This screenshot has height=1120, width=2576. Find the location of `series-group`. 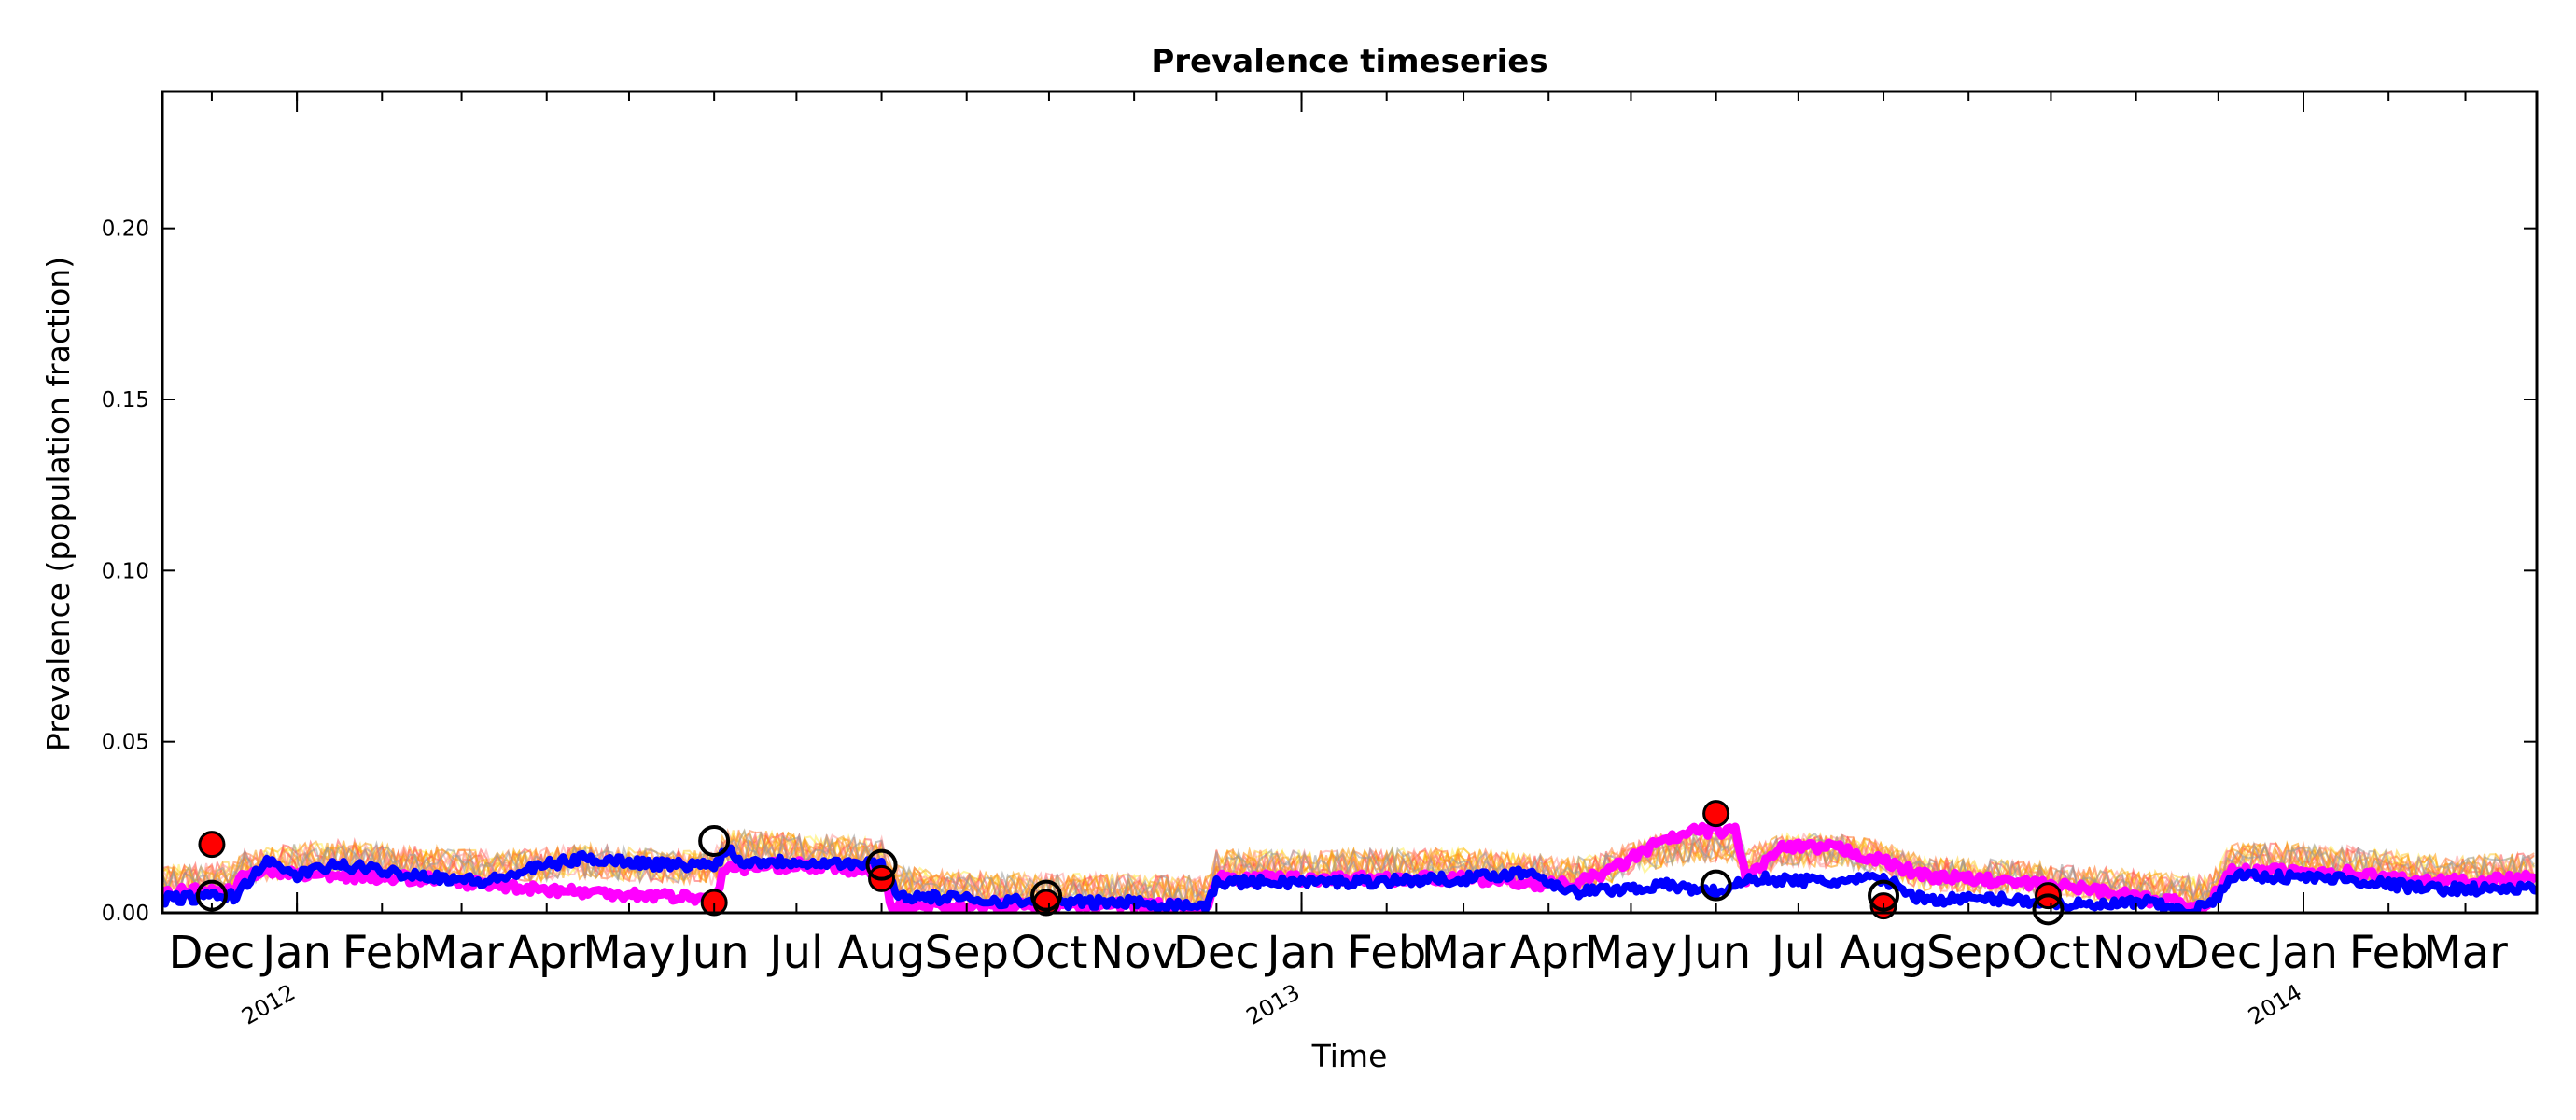

series-group is located at coordinates (1349, 867).